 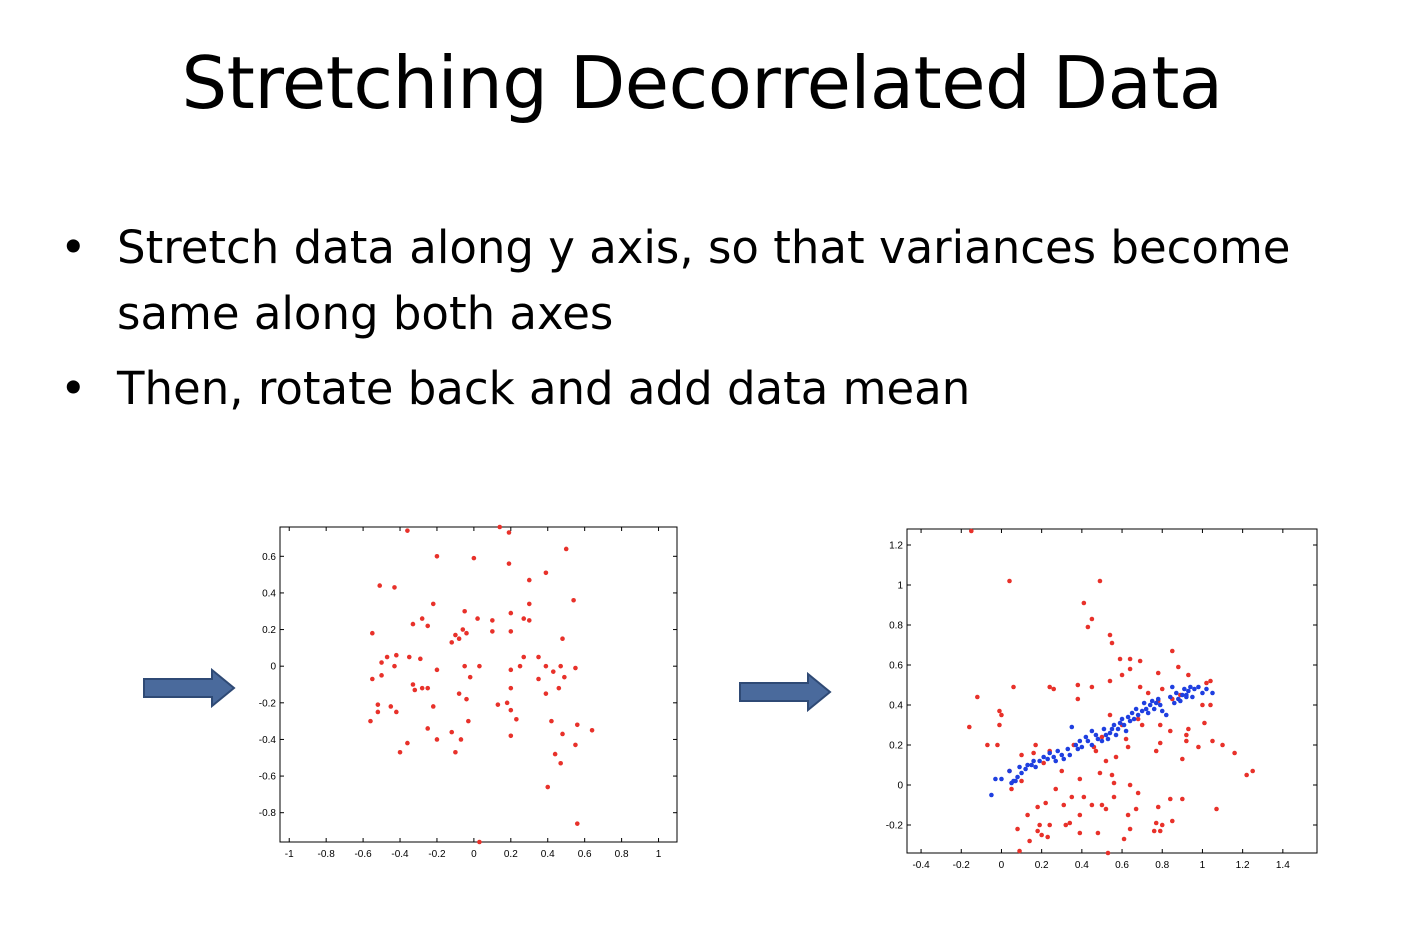 What do you see at coordinates (269, 593) in the screenshot?
I see `y-tick-label: 0.4` at bounding box center [269, 593].